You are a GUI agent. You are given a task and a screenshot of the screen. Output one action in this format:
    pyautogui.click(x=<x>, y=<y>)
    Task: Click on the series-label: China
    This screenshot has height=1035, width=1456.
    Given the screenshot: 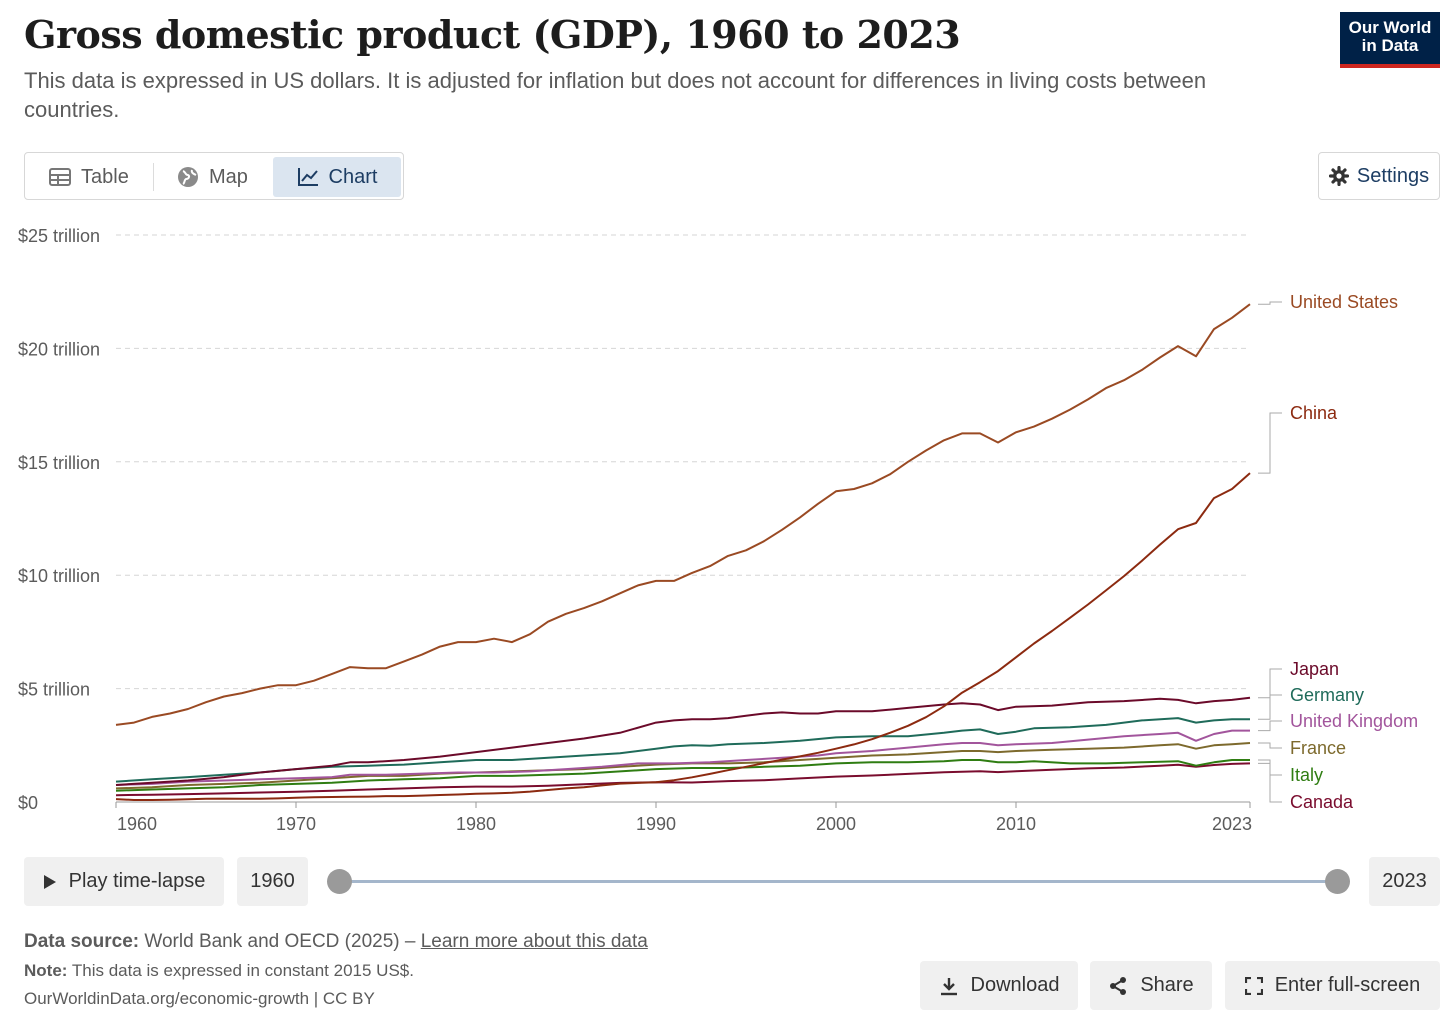 What is the action you would take?
    pyautogui.click(x=1314, y=413)
    